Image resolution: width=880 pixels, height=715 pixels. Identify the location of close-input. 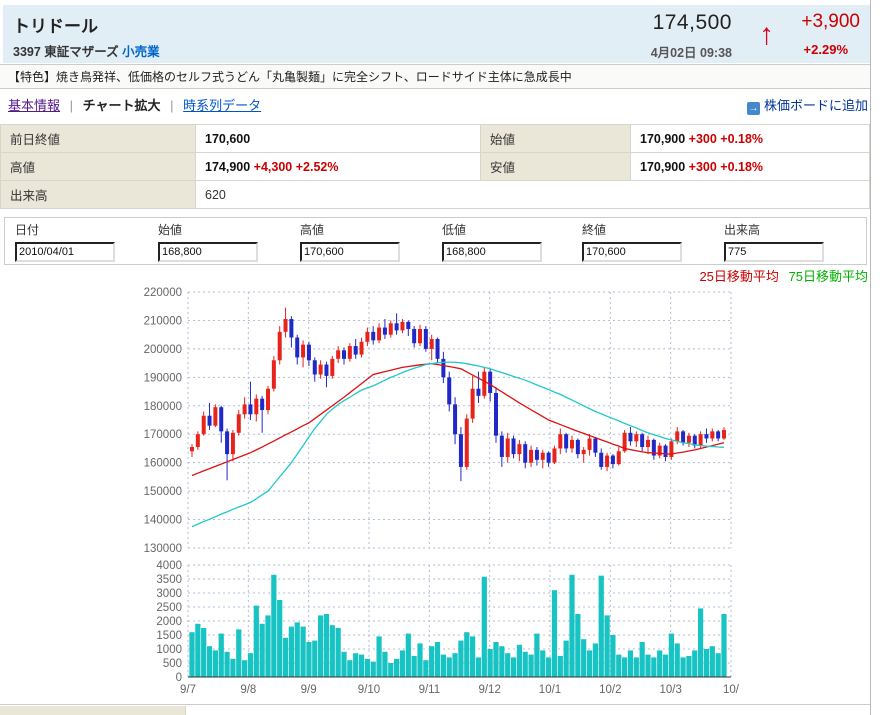
(632, 252).